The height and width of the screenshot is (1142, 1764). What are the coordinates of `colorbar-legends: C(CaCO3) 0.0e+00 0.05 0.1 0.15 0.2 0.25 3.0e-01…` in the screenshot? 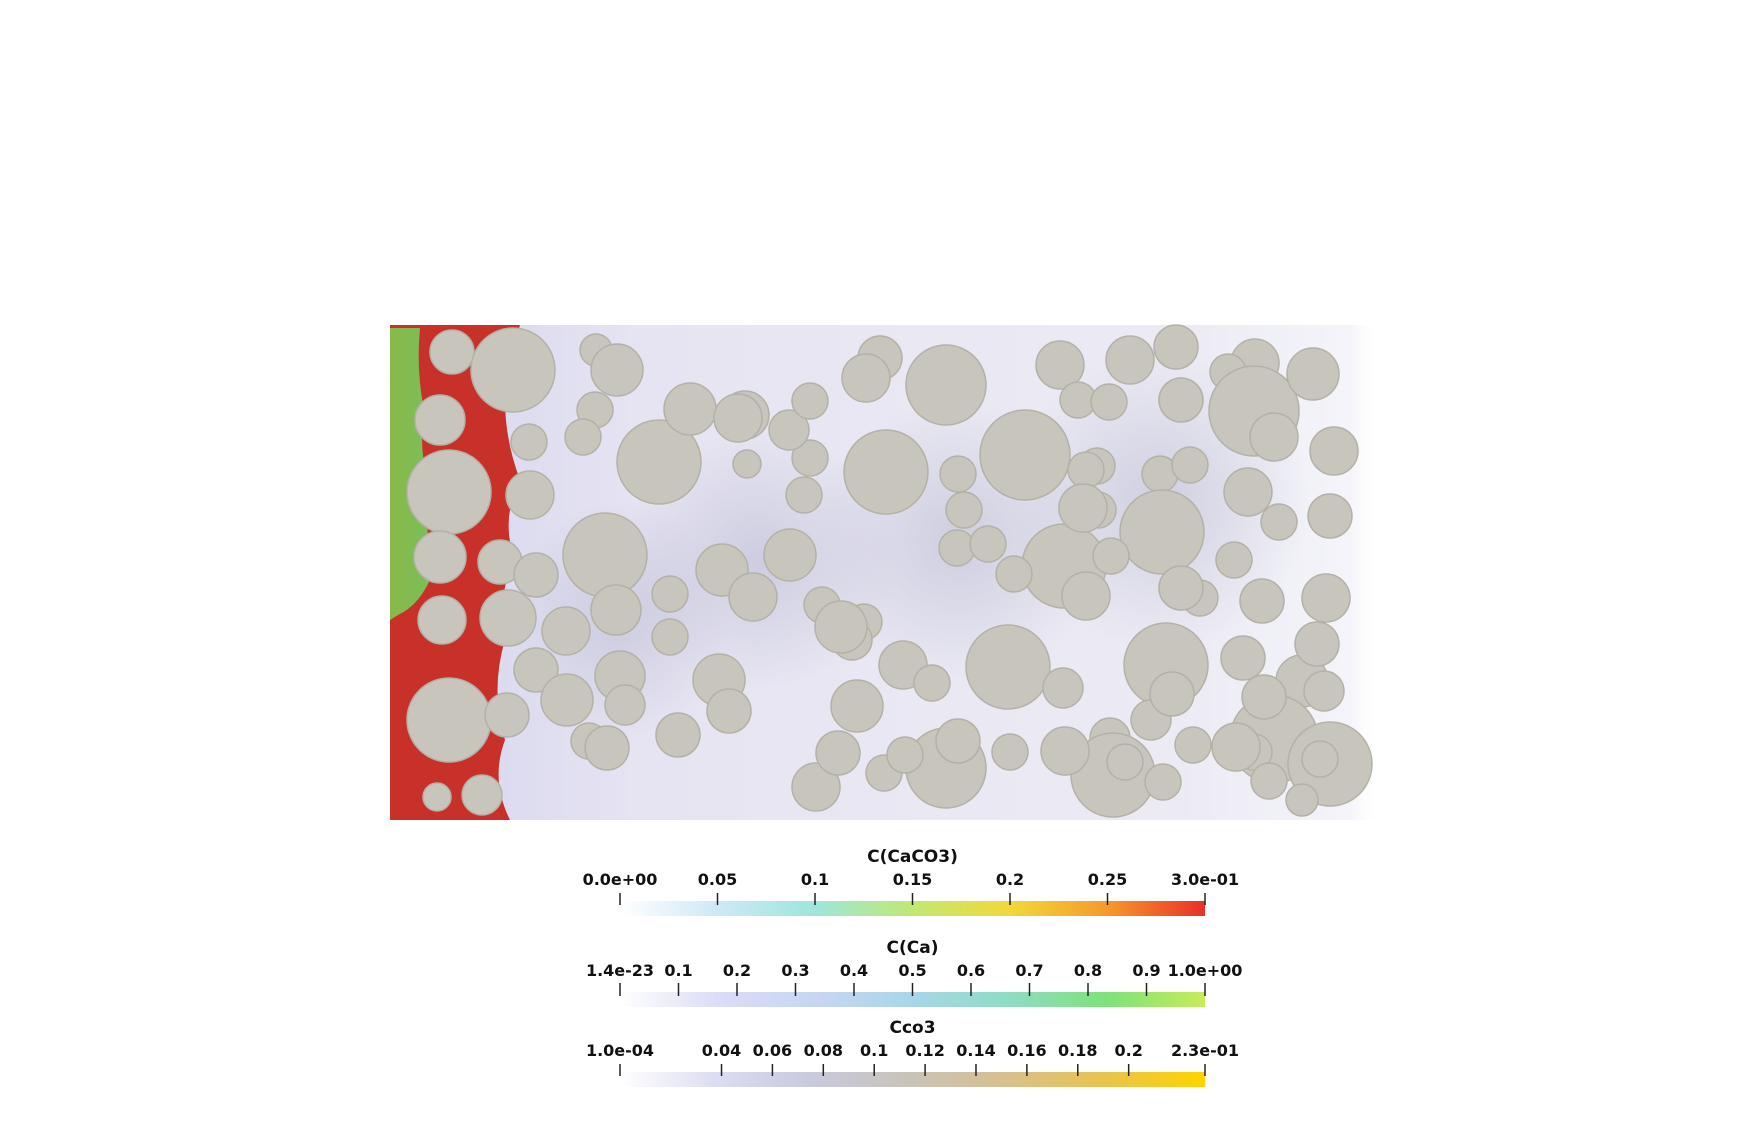 It's located at (912, 967).